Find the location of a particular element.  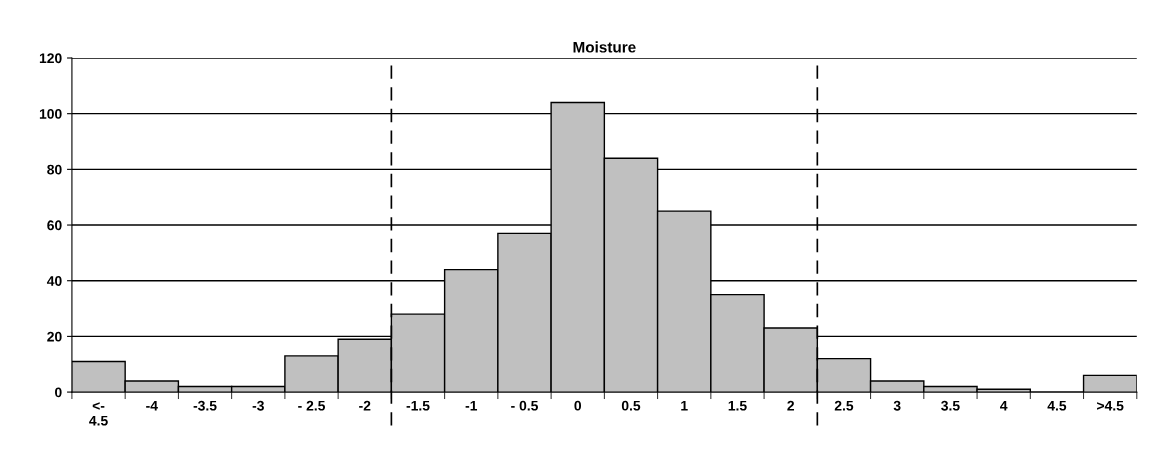

chart-title: Moisture is located at coordinates (604, 47).